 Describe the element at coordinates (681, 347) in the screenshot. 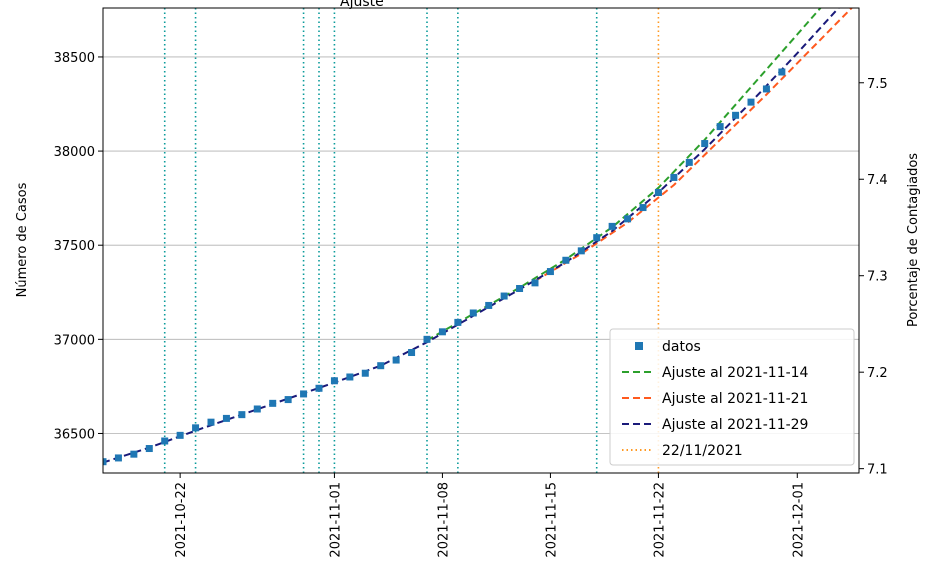

I see `legend-label: datos` at that location.